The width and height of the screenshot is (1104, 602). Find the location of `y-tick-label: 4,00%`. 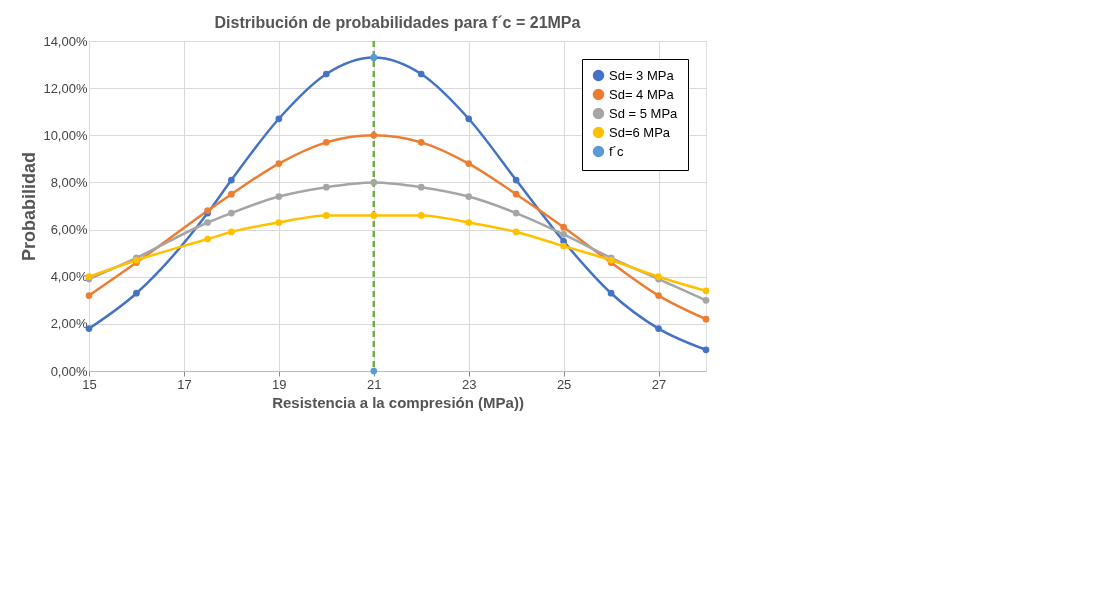

y-tick-label: 4,00% is located at coordinates (69, 277).